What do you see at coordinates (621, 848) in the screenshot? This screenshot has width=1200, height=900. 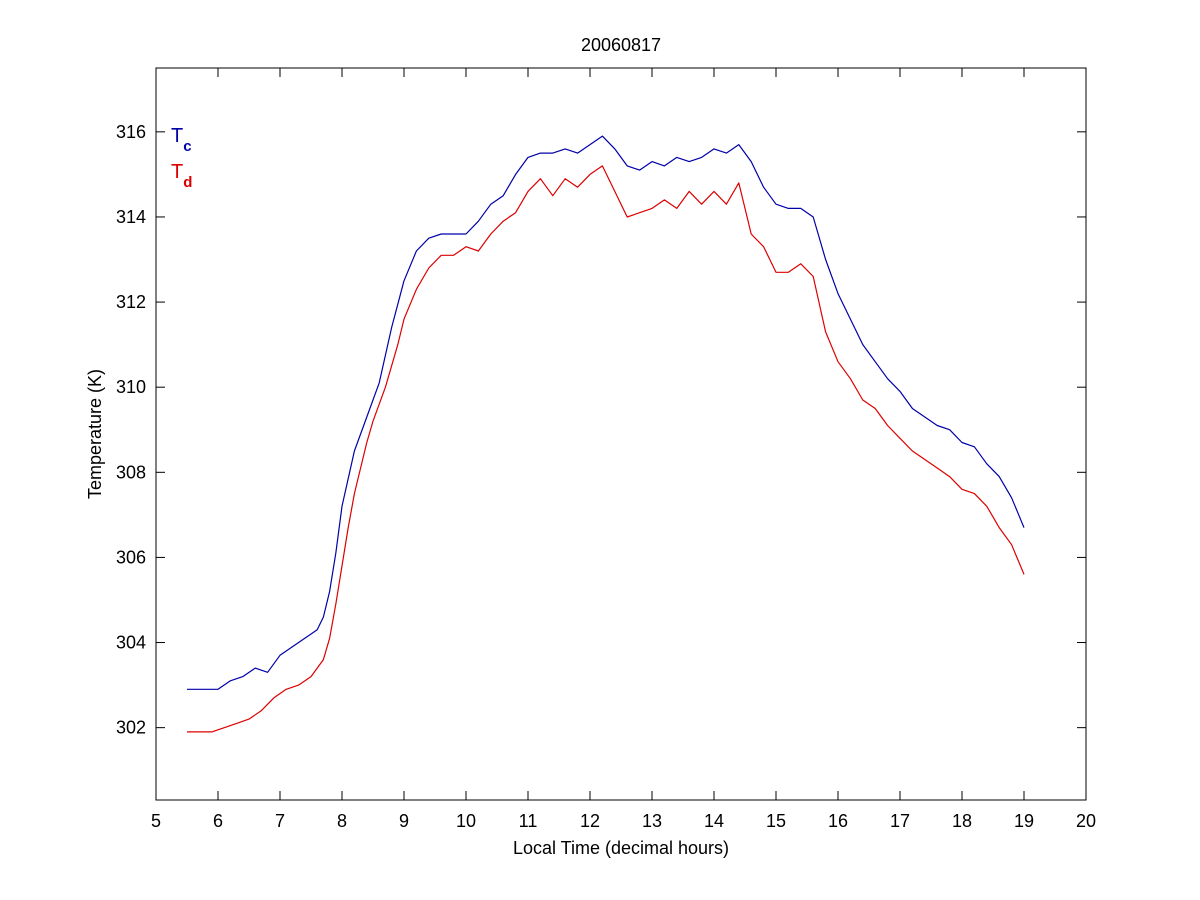 I see `x-axis-label: Local Time (decimal hours)` at bounding box center [621, 848].